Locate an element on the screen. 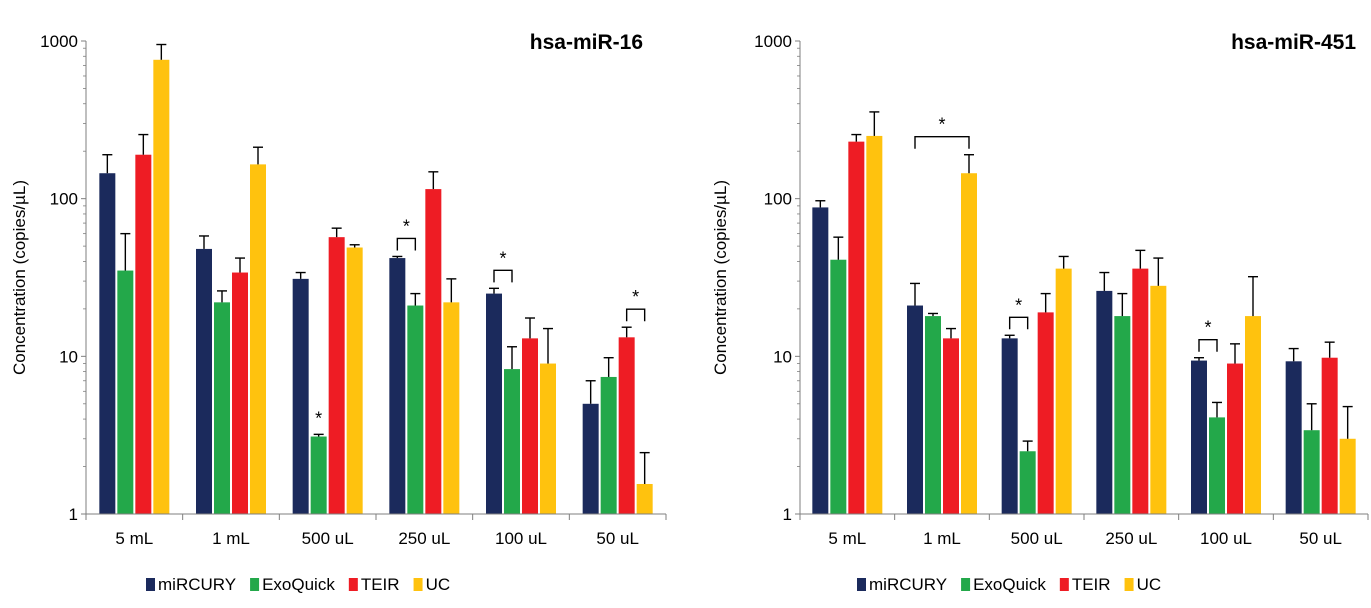  chart-title: hsa-miR-451 is located at coordinates (1293, 42).